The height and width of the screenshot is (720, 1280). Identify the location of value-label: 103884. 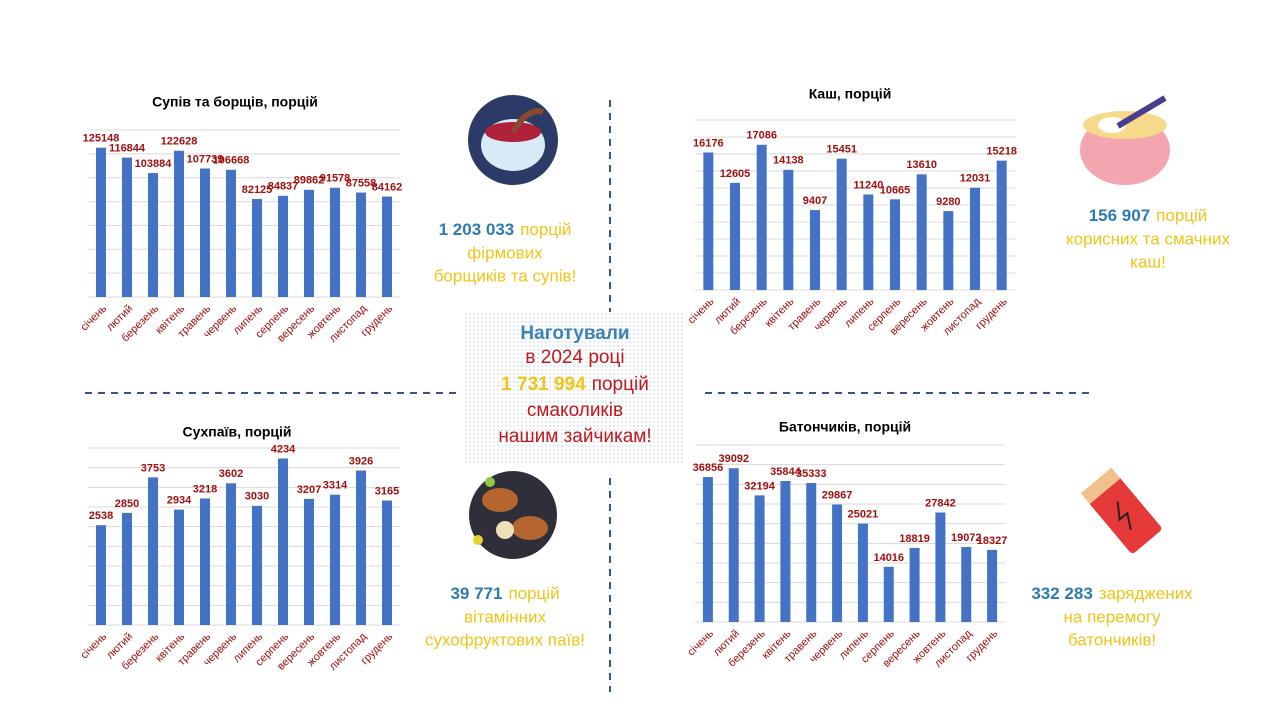
(154, 164).